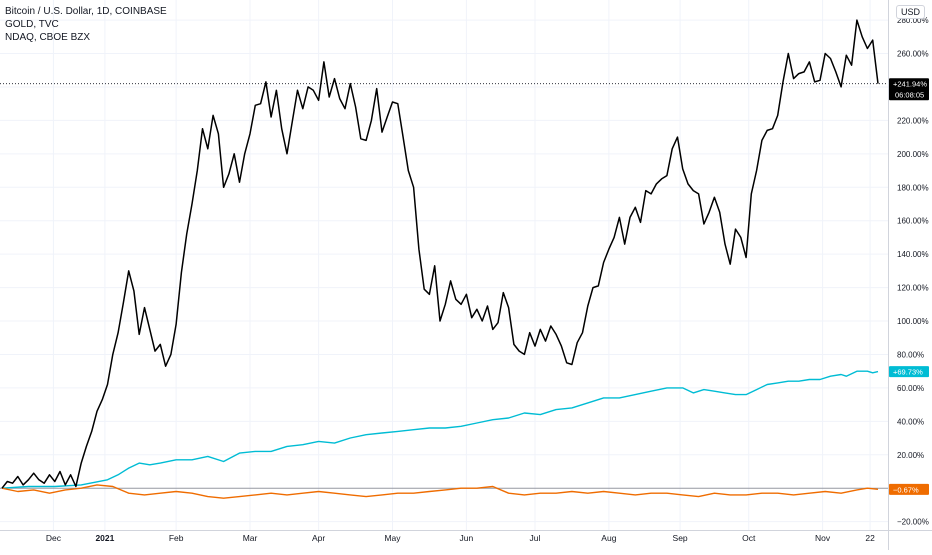 The height and width of the screenshot is (555, 932). What do you see at coordinates (906, 489) in the screenshot?
I see `last-value-label: −0.67%` at bounding box center [906, 489].